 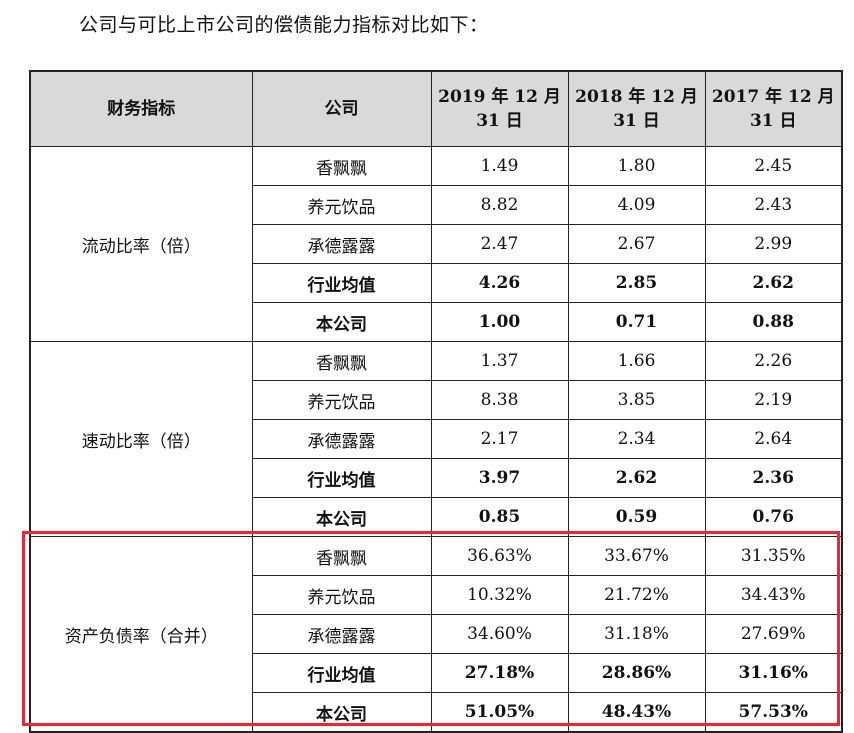 I want to click on table-row: 本公司 1.00 0.71 0.88, so click(x=436, y=322).